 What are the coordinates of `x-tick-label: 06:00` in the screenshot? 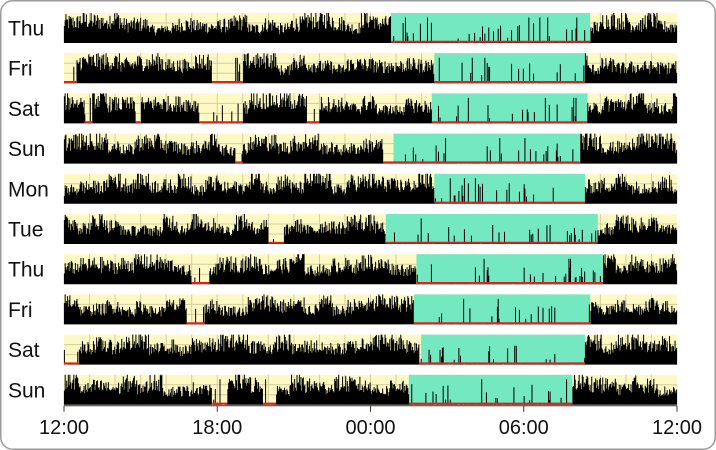 It's located at (524, 428).